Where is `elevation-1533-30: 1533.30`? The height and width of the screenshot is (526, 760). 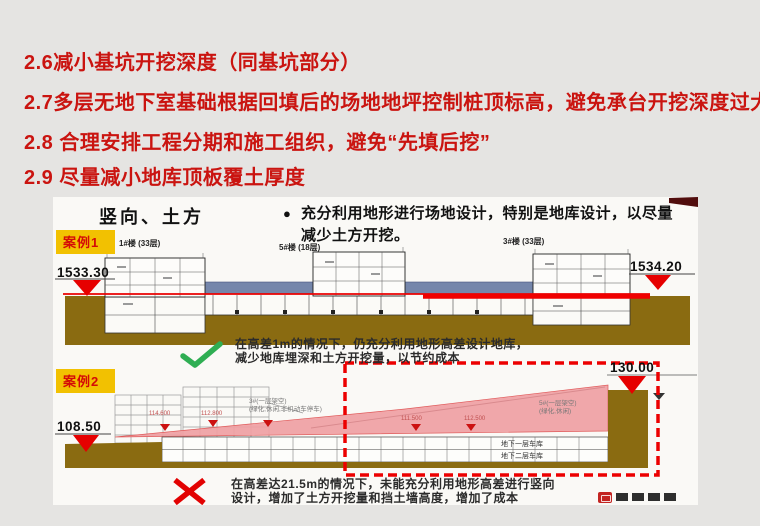
elevation-1533-30: 1533.30 is located at coordinates (83, 272).